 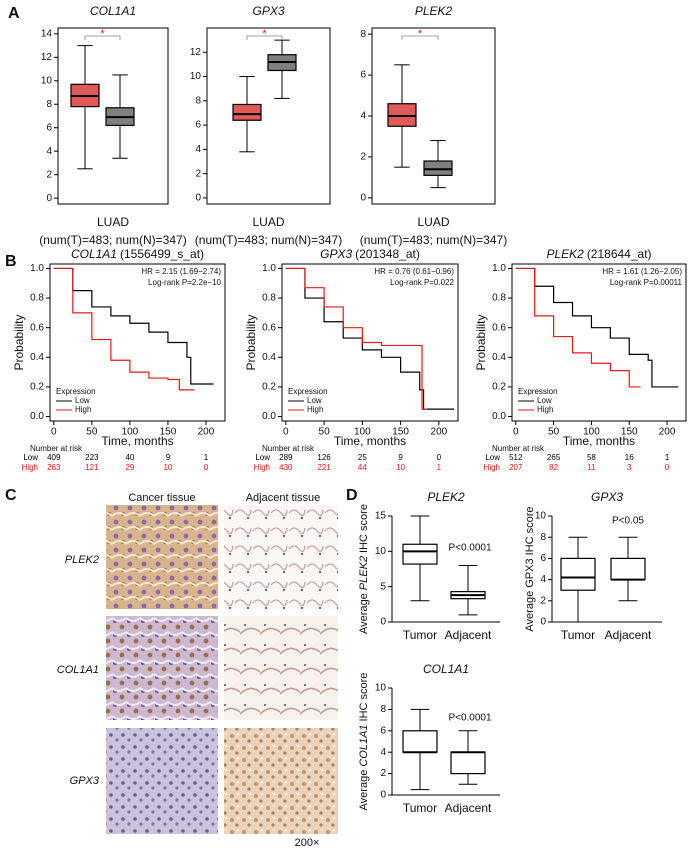 What do you see at coordinates (381, 688) in the screenshot?
I see `y-tick-label: 10` at bounding box center [381, 688].